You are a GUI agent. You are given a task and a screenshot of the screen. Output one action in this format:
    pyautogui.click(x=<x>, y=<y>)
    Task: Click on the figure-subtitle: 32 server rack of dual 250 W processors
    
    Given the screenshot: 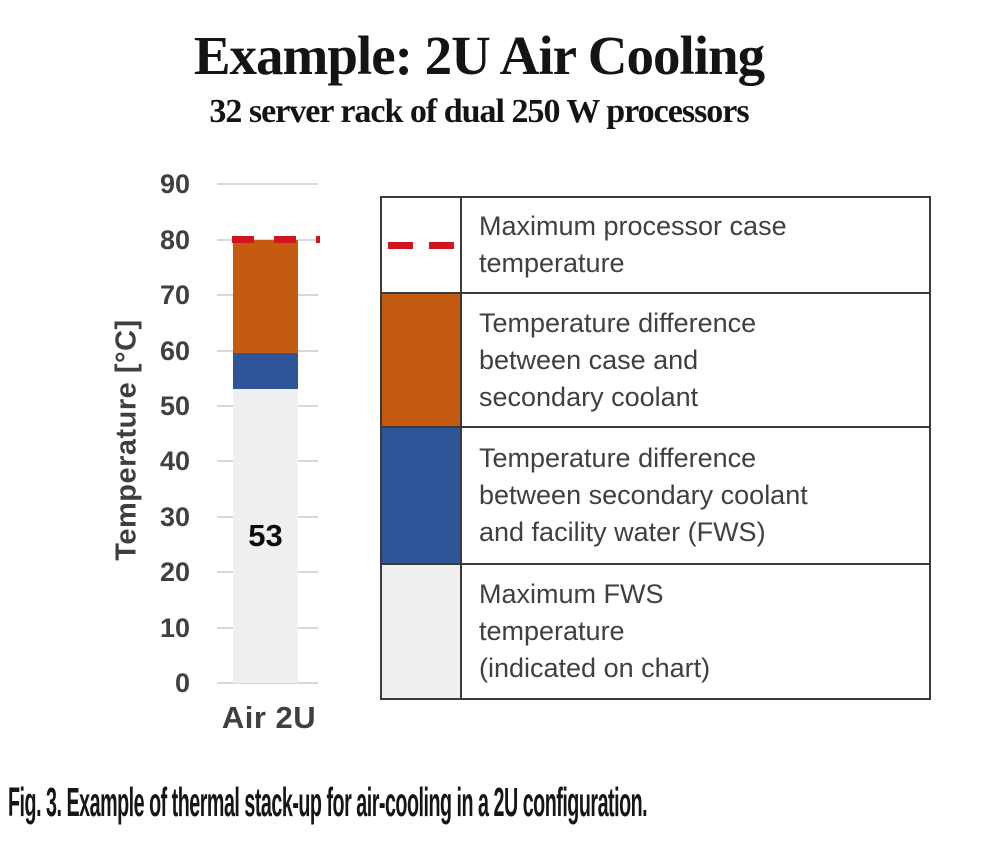 What is the action you would take?
    pyautogui.click(x=479, y=111)
    